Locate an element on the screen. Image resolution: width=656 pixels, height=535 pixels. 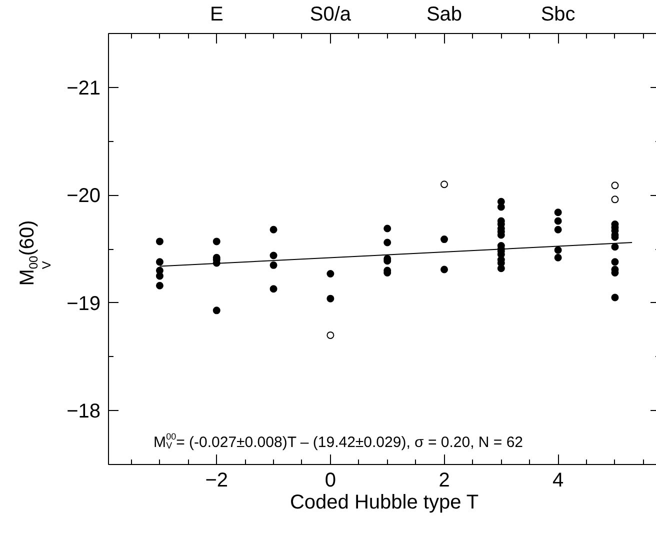
x-tick-label: −2 is located at coordinates (216, 481).